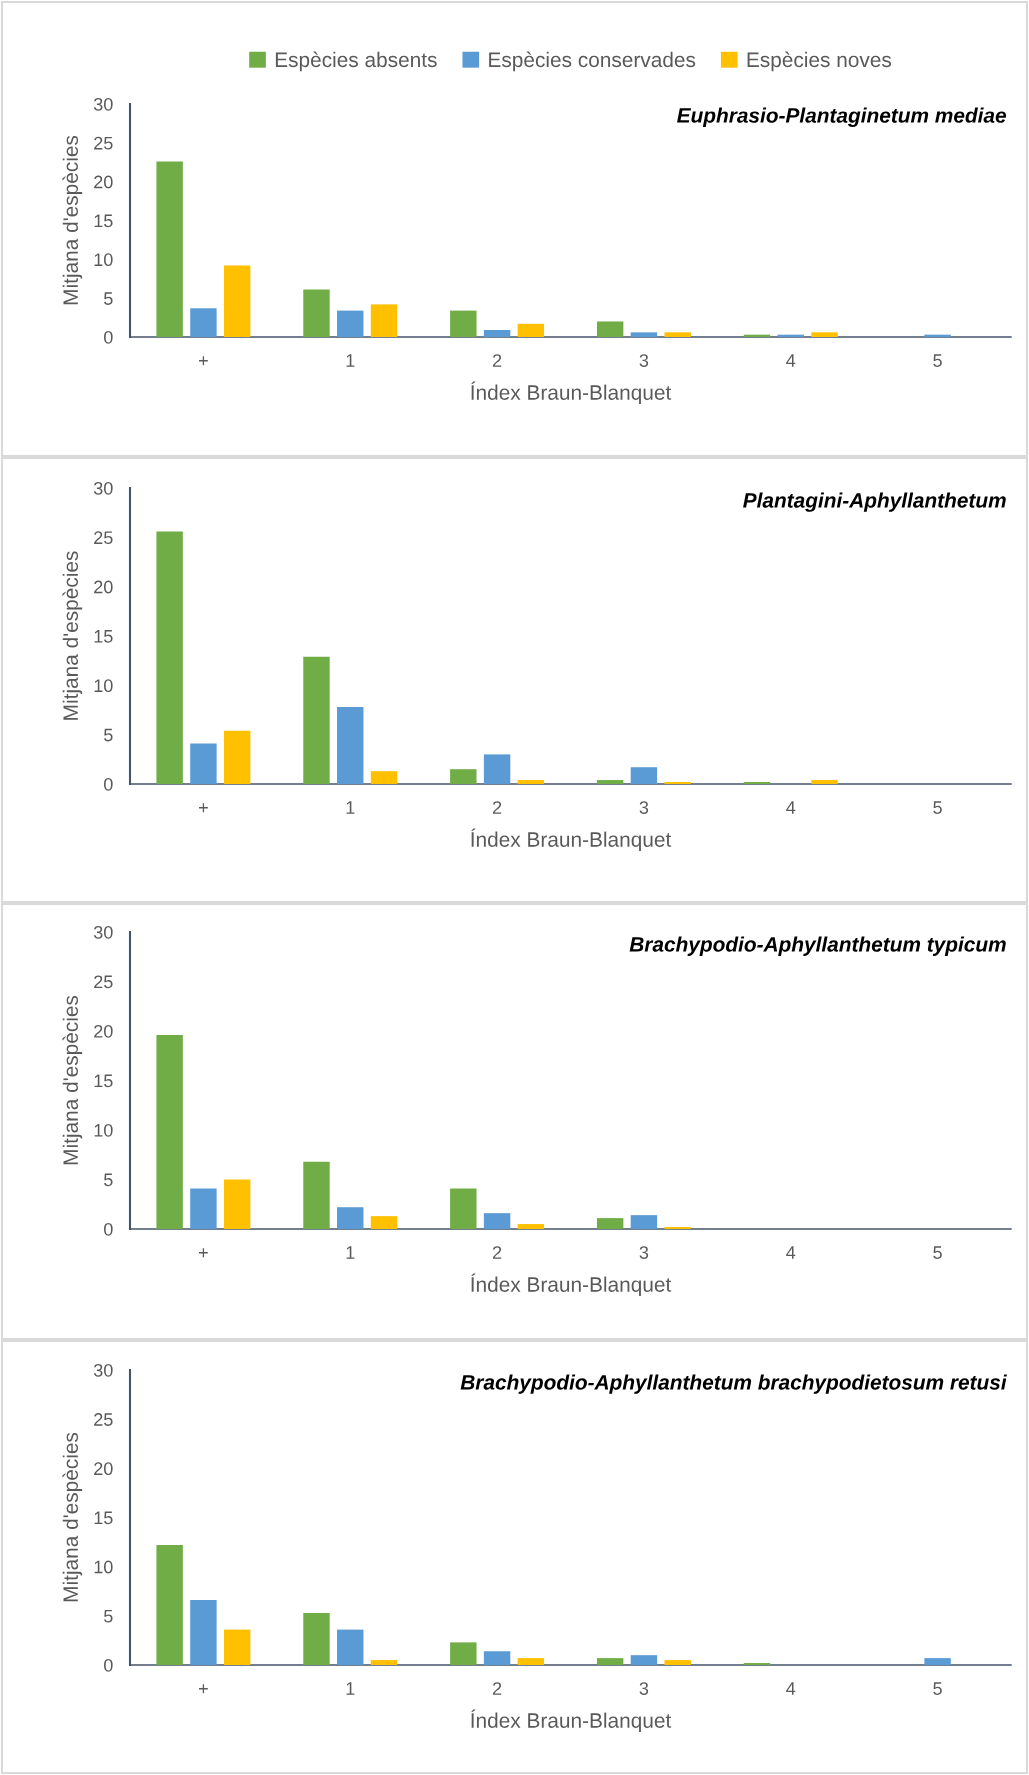 The width and height of the screenshot is (1029, 1775). Describe the element at coordinates (356, 61) in the screenshot. I see `legend-label: Espècies absents` at that location.